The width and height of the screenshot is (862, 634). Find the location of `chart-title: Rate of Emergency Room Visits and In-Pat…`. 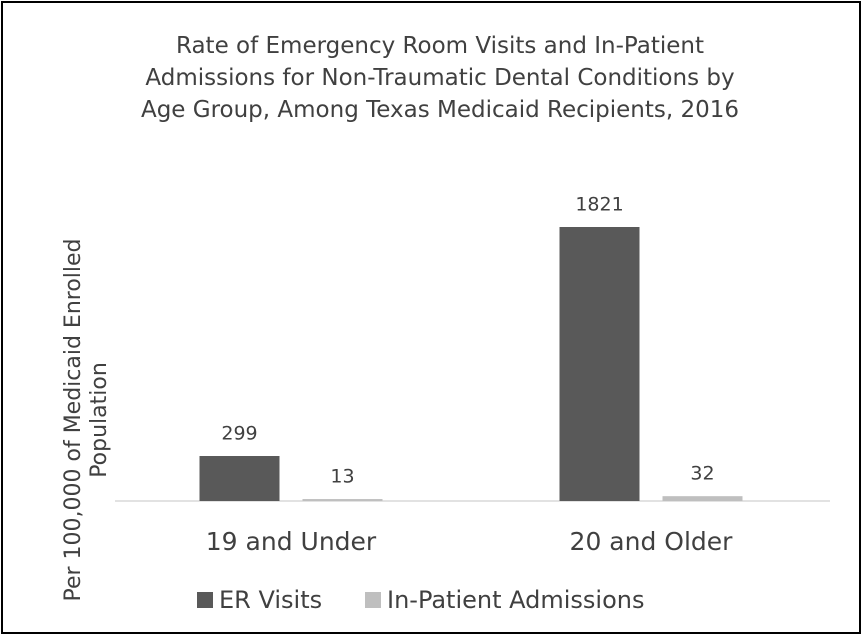

chart-title: Rate of Emergency Room Visits and In-Pat… is located at coordinates (440, 78).